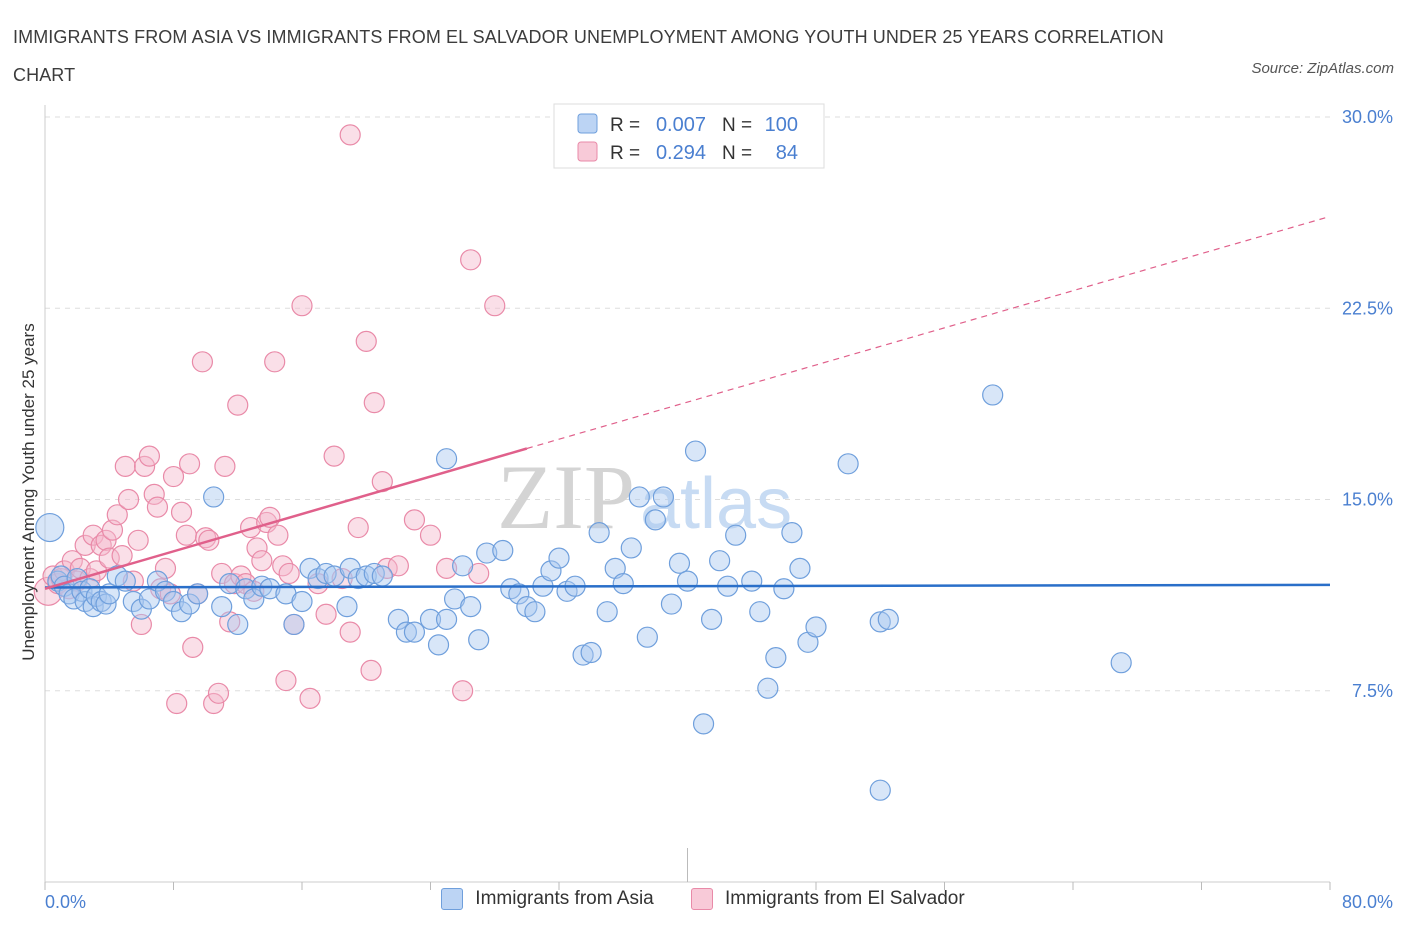  Describe the element at coordinates (737, 153) in the screenshot. I see `stats-n-label-el-salvador: N =` at that location.